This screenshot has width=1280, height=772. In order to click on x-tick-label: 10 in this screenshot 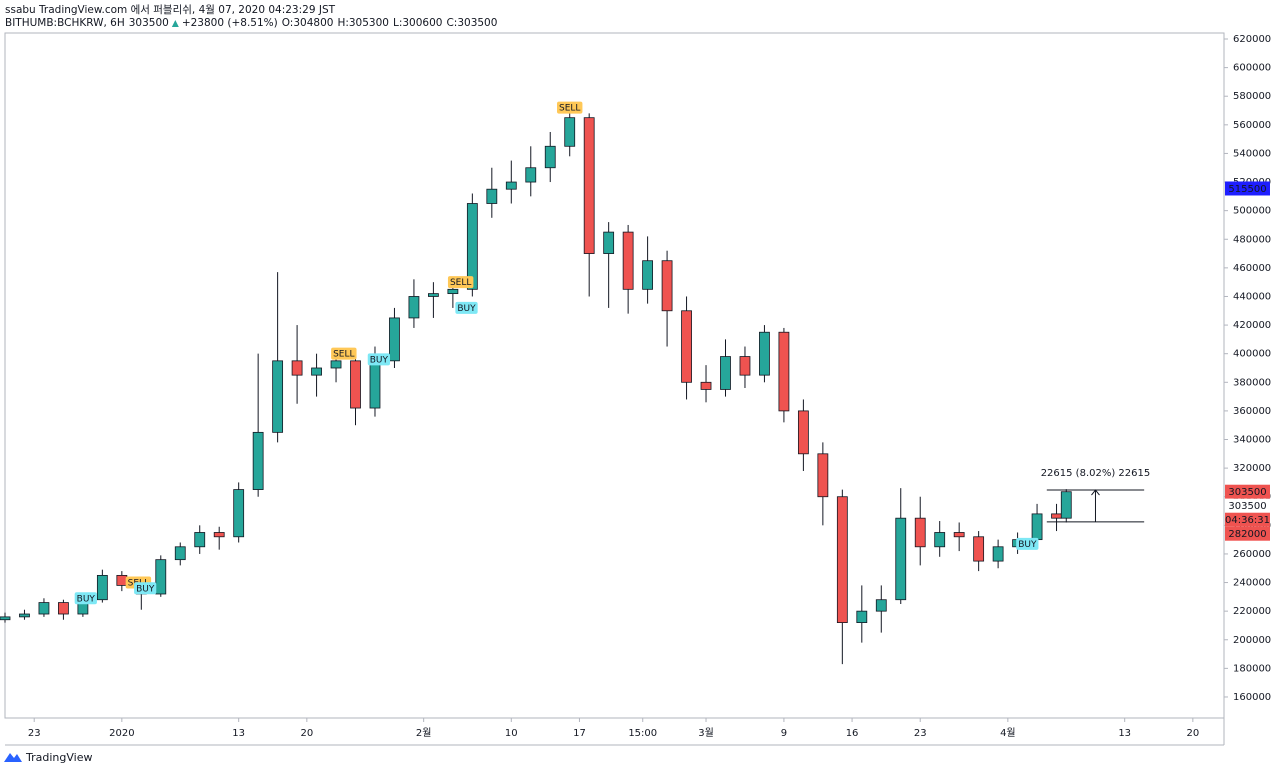, I will do `click(511, 733)`.